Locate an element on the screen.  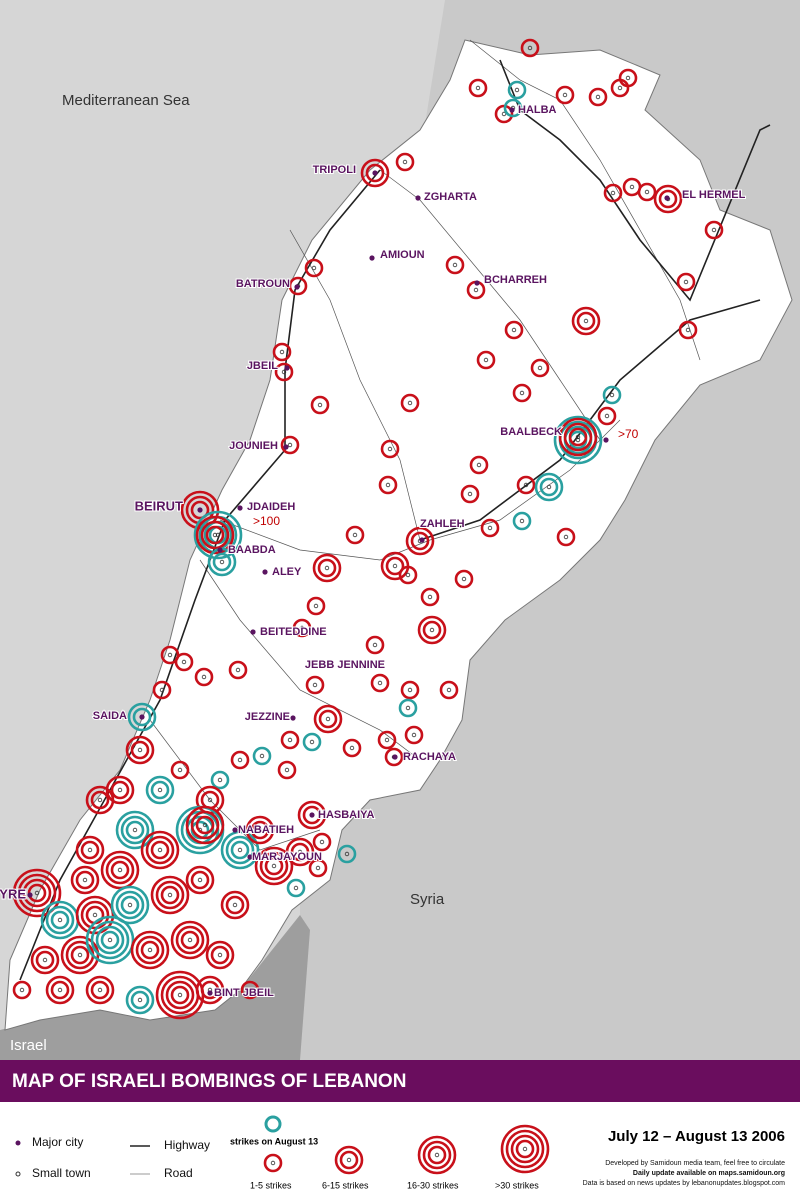
title-bar is located at coordinates (400, 1081).